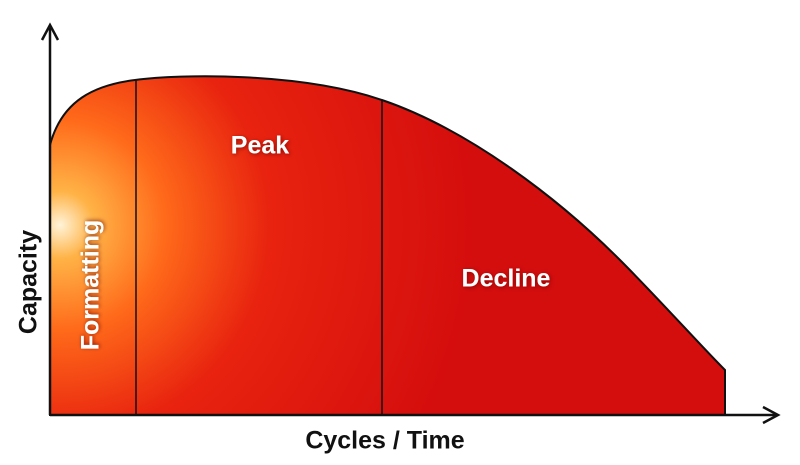  What do you see at coordinates (260, 146) in the screenshot?
I see `region-label: Peak` at bounding box center [260, 146].